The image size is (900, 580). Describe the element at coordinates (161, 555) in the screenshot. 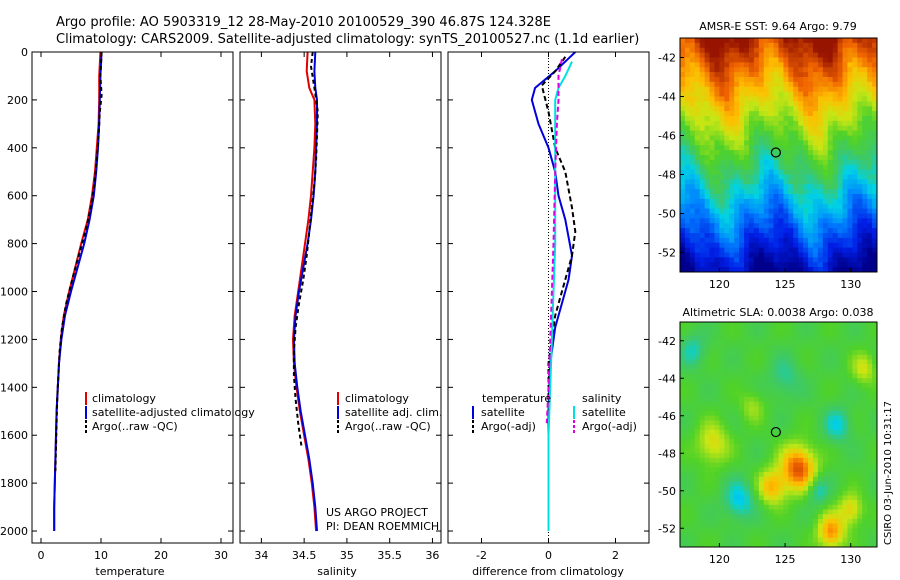

I see `x-tick-label: 20` at that location.